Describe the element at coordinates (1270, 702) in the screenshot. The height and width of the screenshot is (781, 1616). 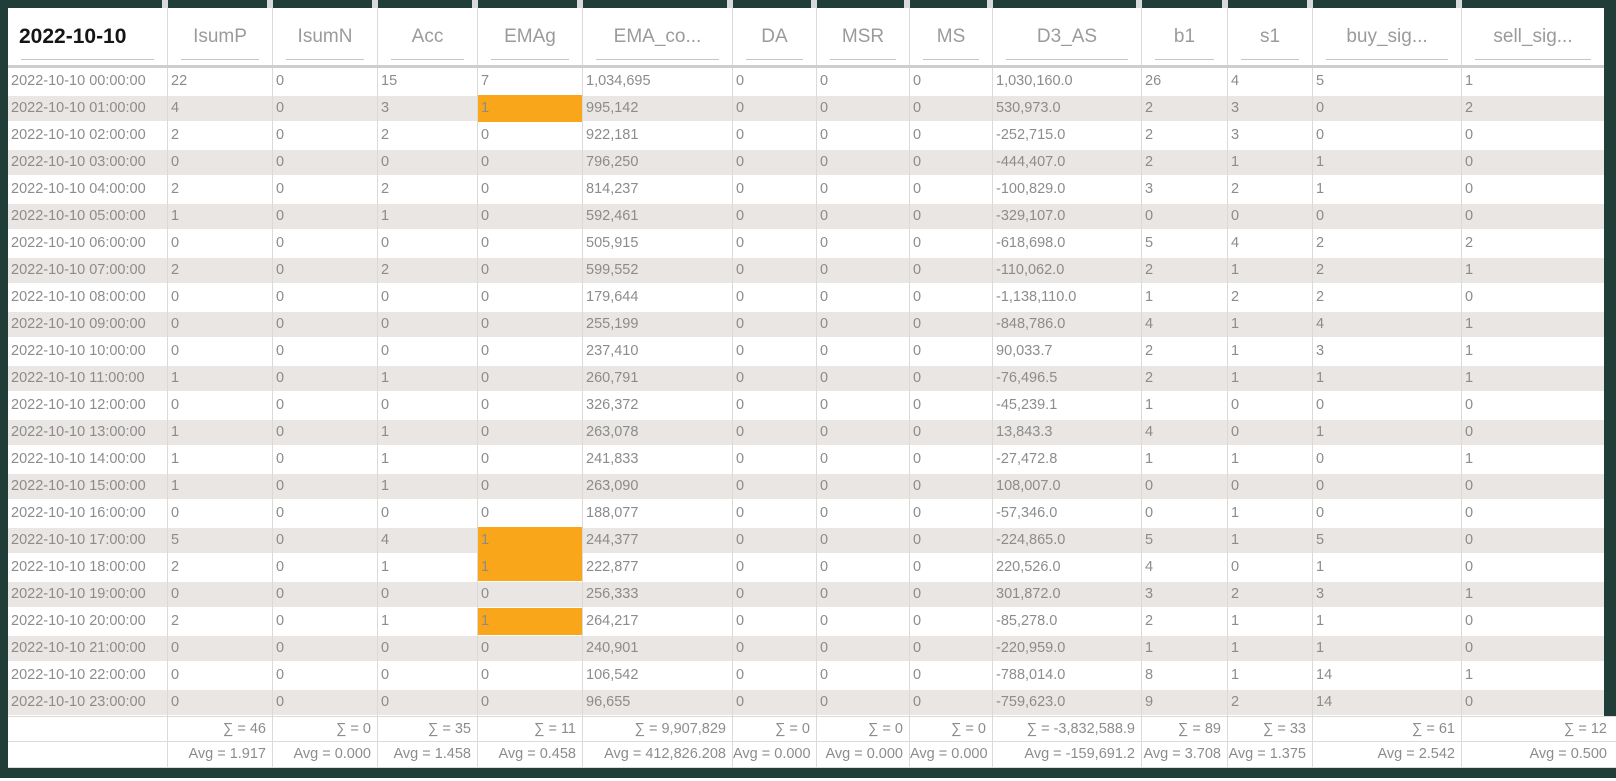
I see `cell-s1: 2` at that location.